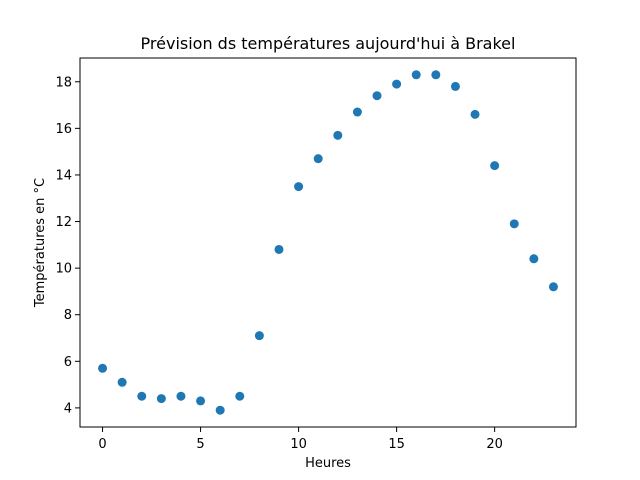 The height and width of the screenshot is (480, 640). What do you see at coordinates (68, 408) in the screenshot?
I see `y-tick-label: 4` at bounding box center [68, 408].